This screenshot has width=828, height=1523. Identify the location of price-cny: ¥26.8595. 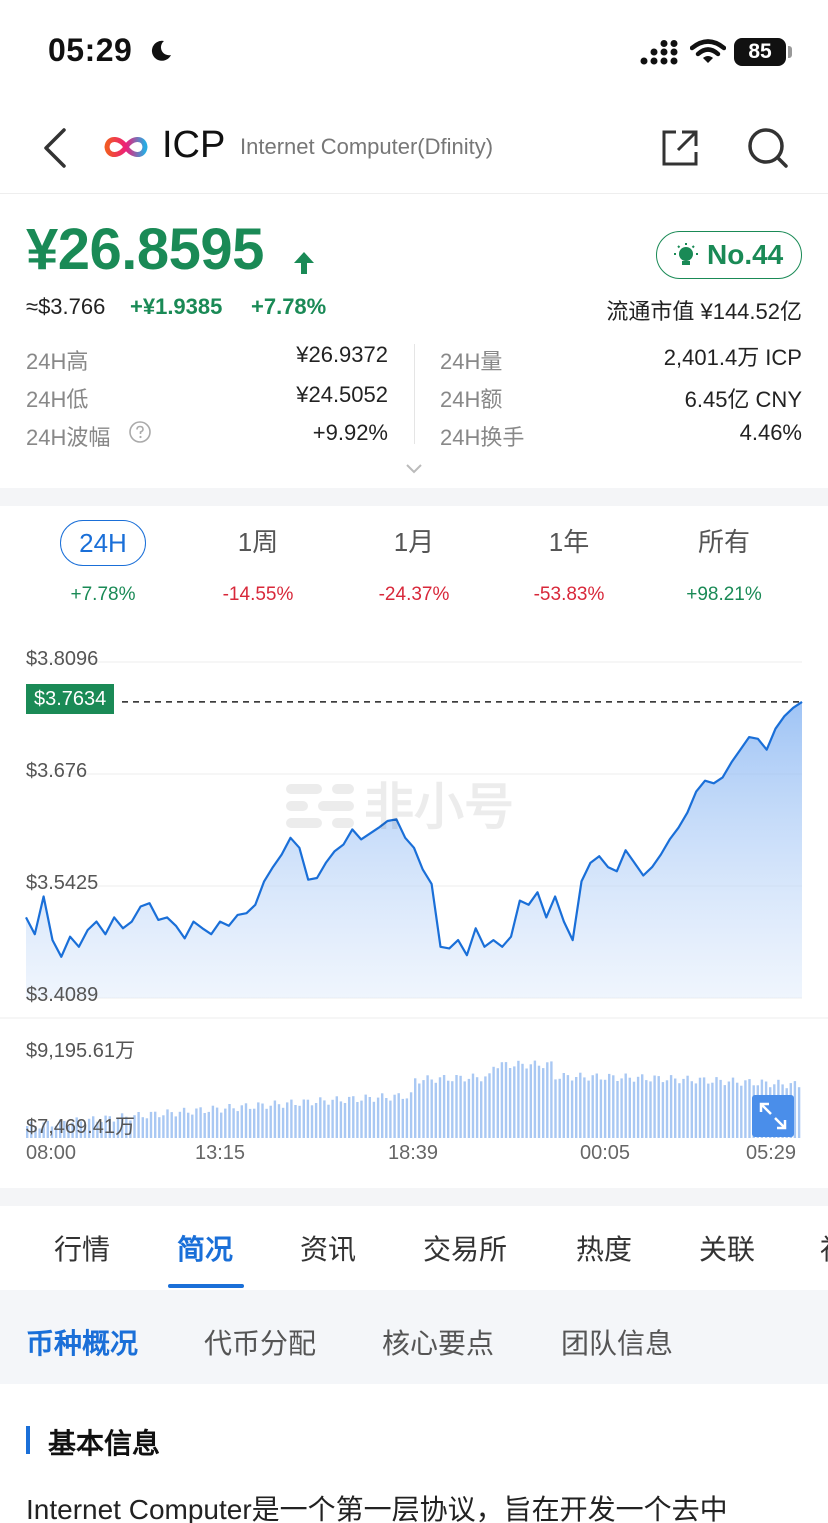
(145, 249).